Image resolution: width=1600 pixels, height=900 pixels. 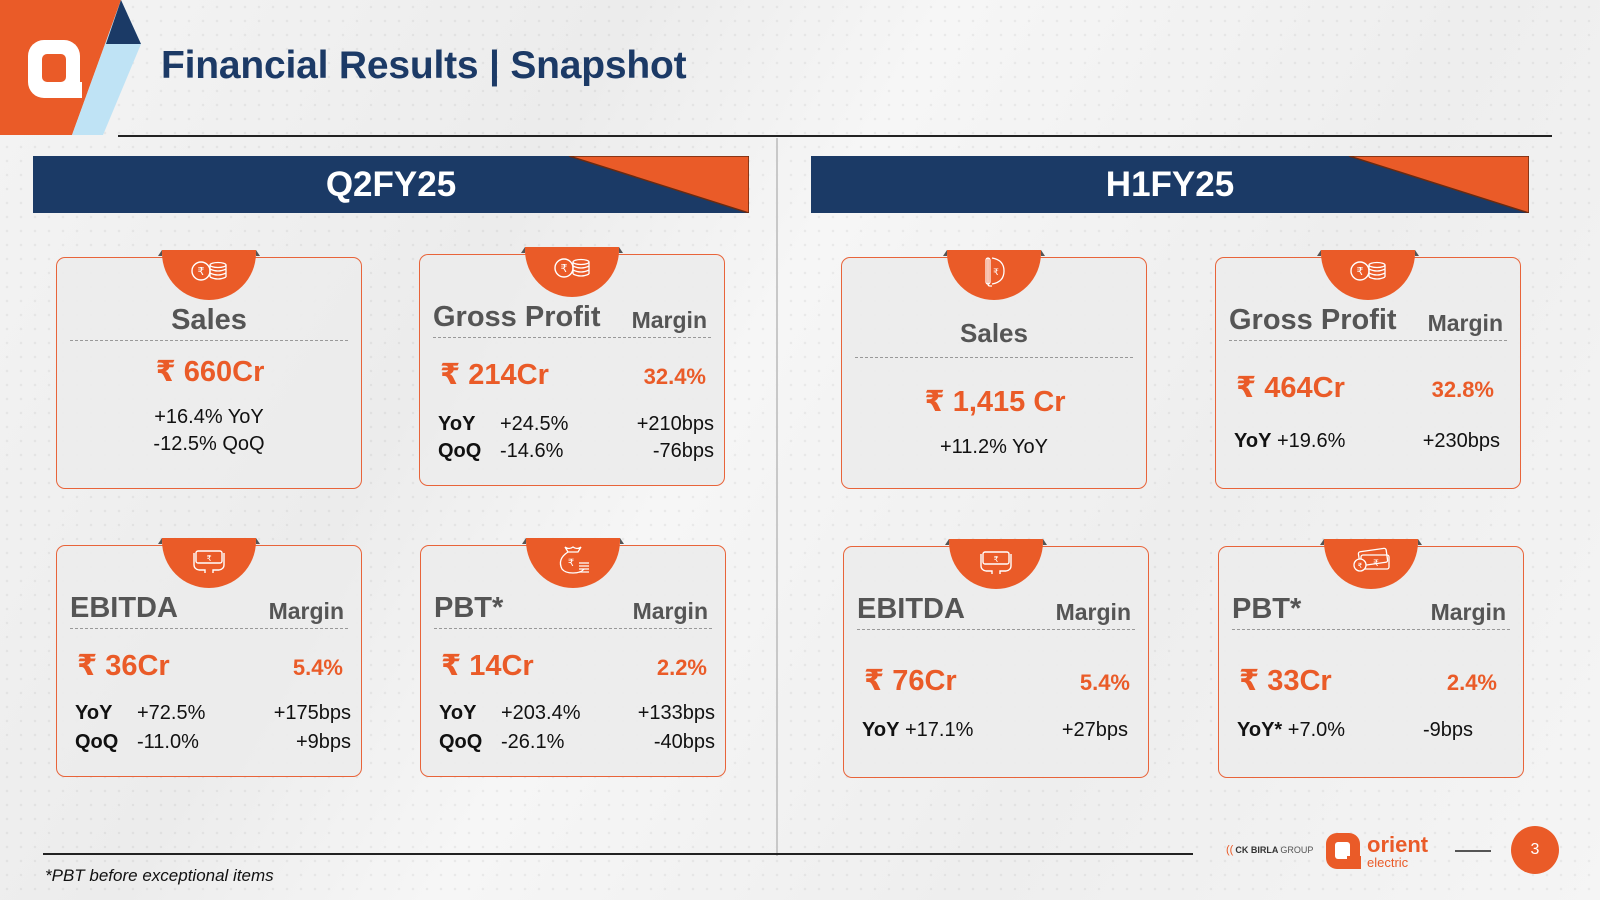 I want to click on margin-value: 5.4%, so click(x=317, y=667).